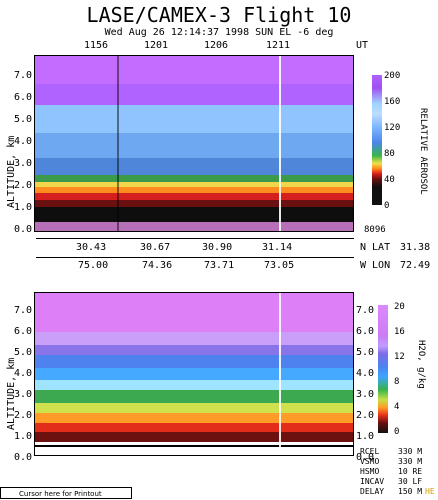  Describe the element at coordinates (23, 97) in the screenshot. I see `top-ytick: 6.0` at that location.